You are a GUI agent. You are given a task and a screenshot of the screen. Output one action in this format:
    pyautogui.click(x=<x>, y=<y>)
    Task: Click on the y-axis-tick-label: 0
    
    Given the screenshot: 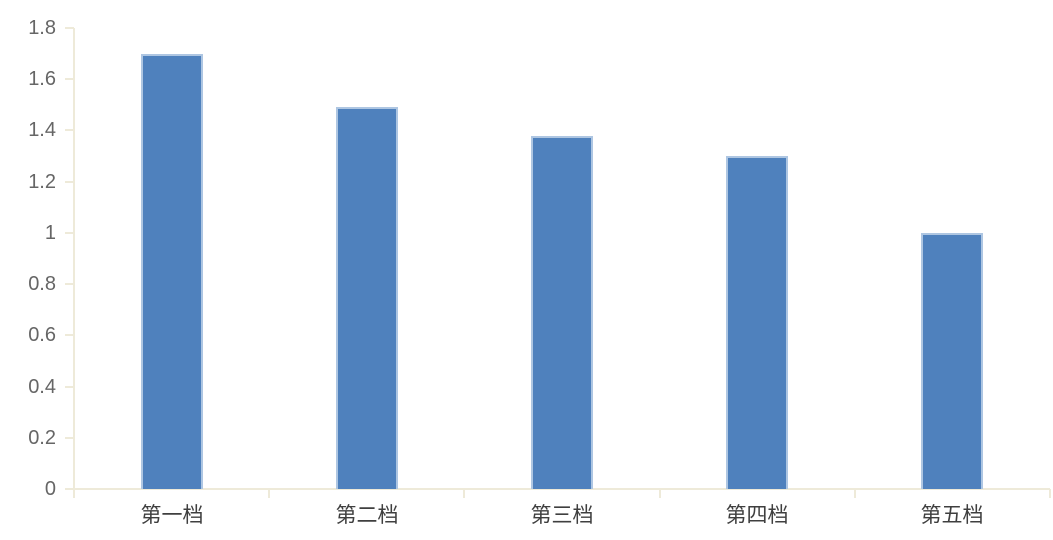 What is the action you would take?
    pyautogui.click(x=50, y=489)
    